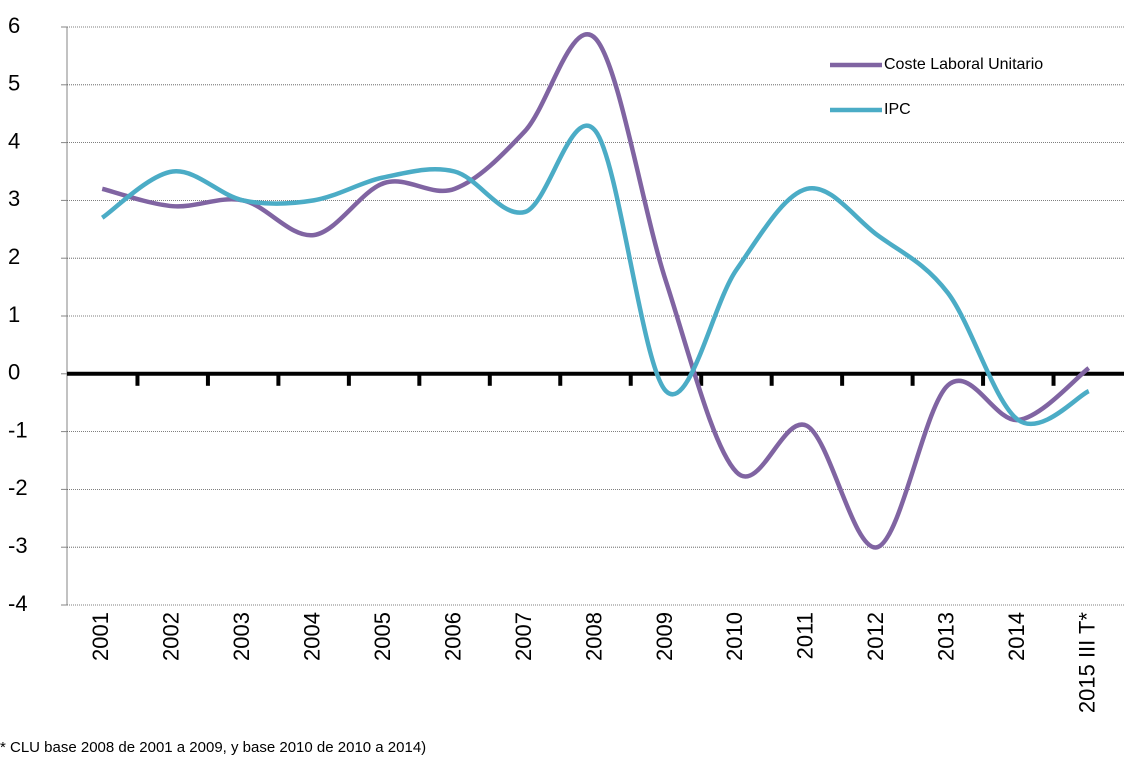 The height and width of the screenshot is (764, 1124). Describe the element at coordinates (14, 198) in the screenshot. I see `y-tick-label: 3` at that location.